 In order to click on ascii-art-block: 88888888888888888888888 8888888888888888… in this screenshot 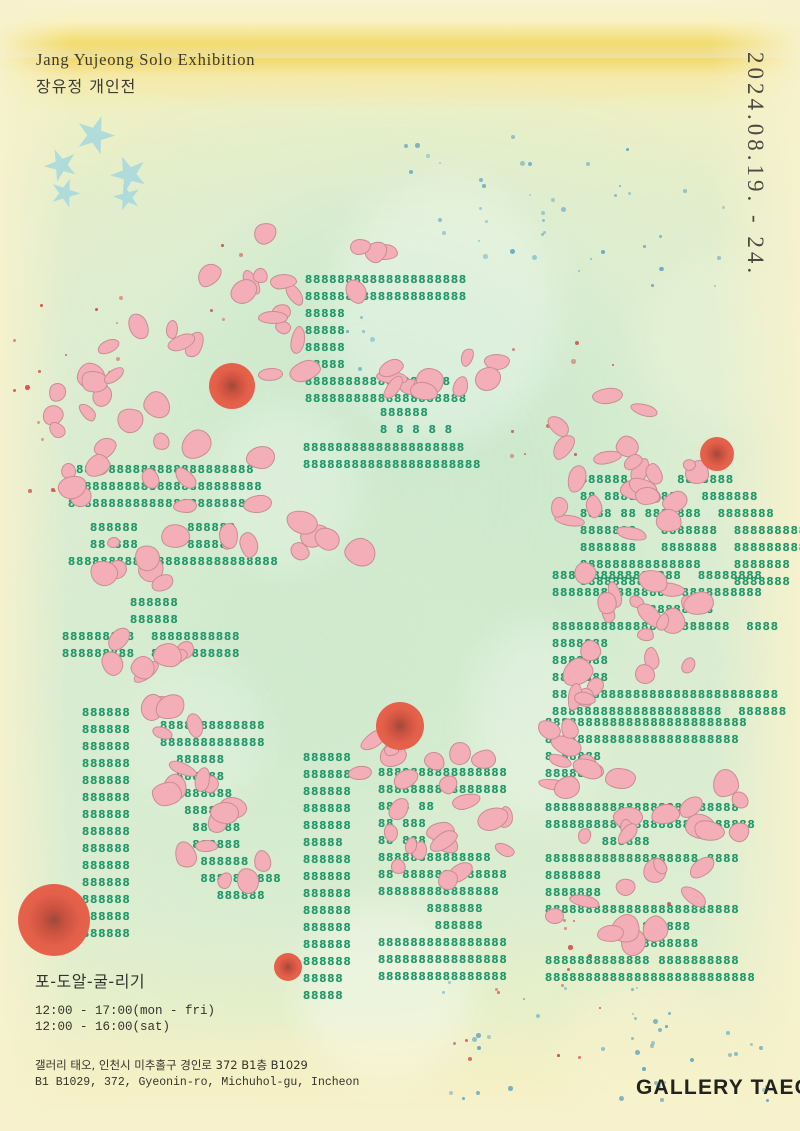, I will do `click(169, 487)`.